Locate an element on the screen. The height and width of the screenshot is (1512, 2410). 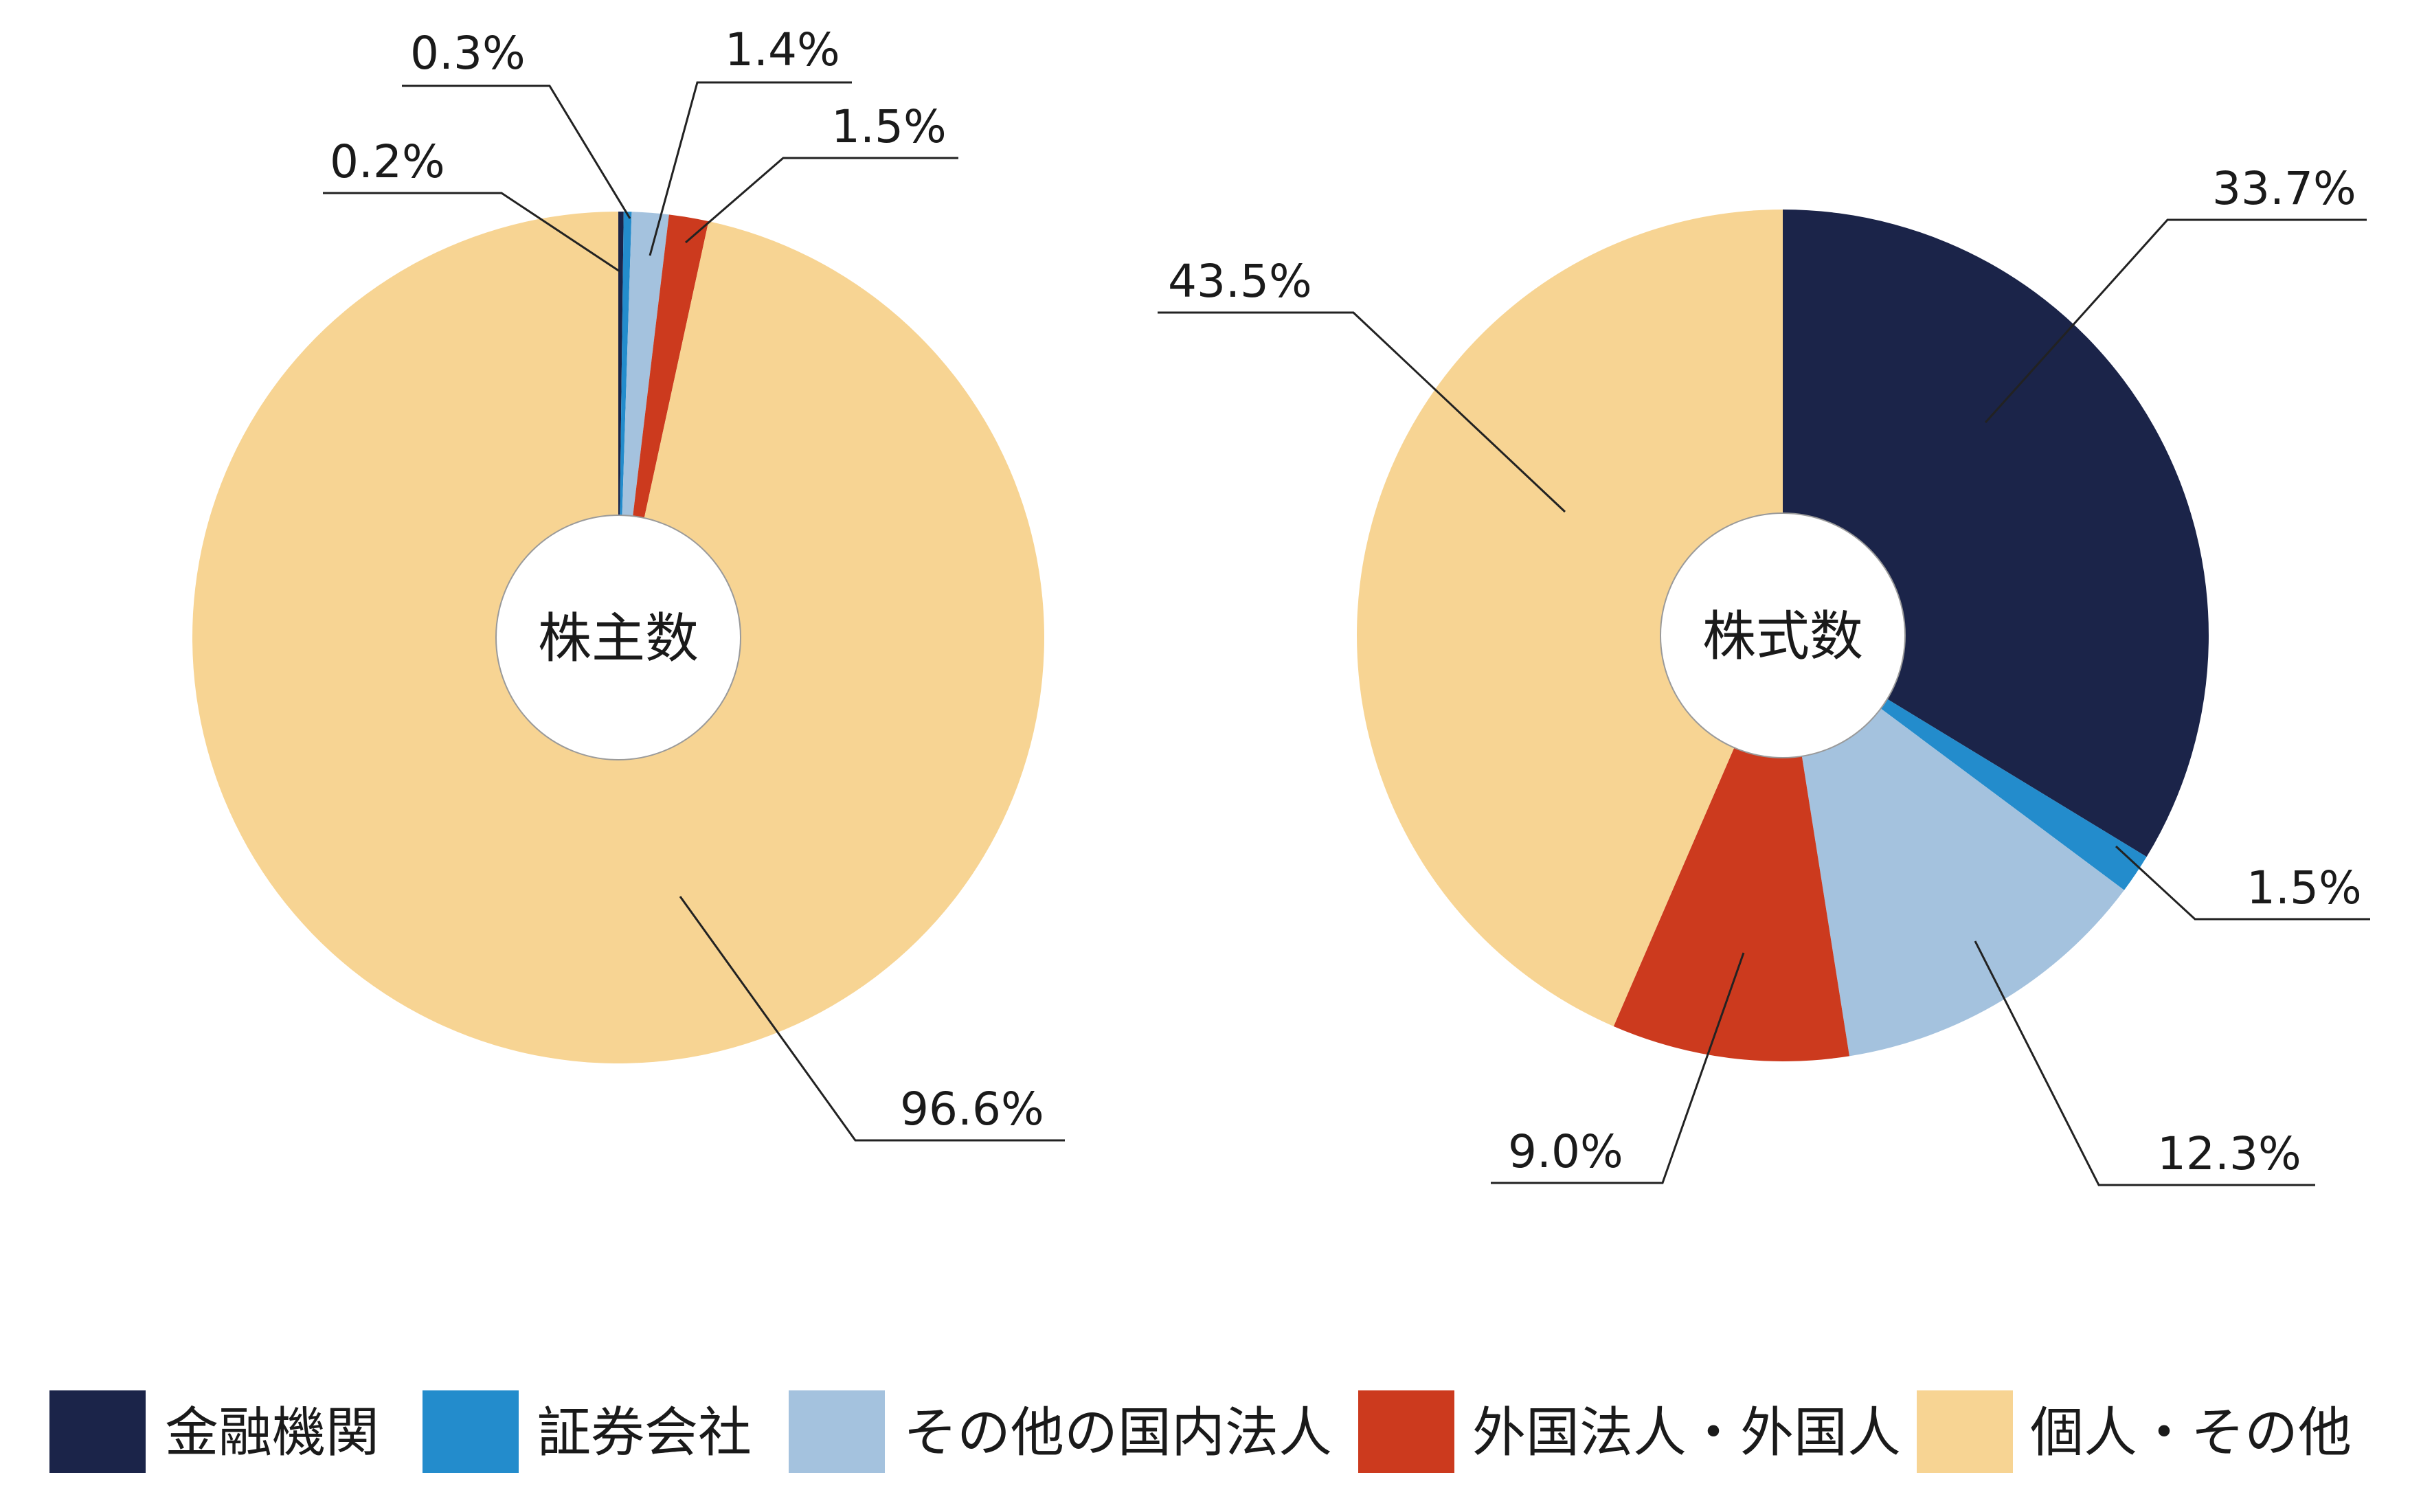
donut-center-label: 株式数 is located at coordinates (1782, 637).